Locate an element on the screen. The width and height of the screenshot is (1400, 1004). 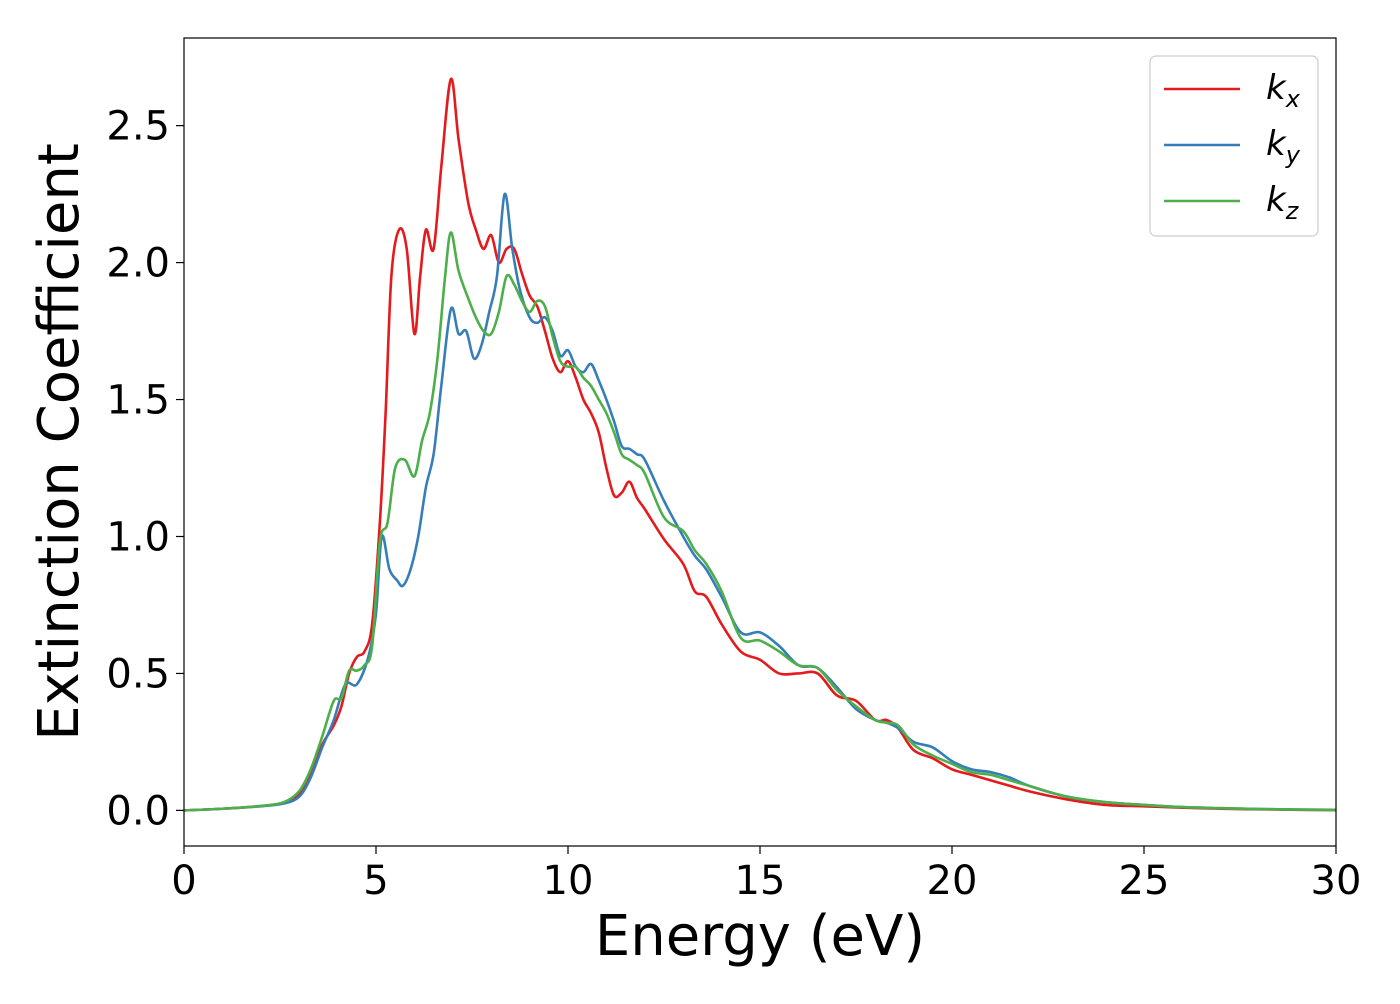
legend-label-z: kz is located at coordinates (1283, 202).